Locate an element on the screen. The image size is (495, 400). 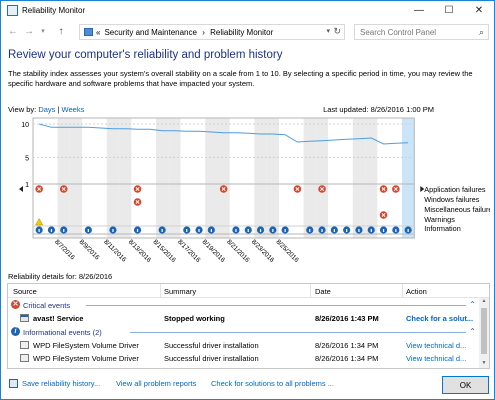
view-days-link: Days is located at coordinates (47, 109).